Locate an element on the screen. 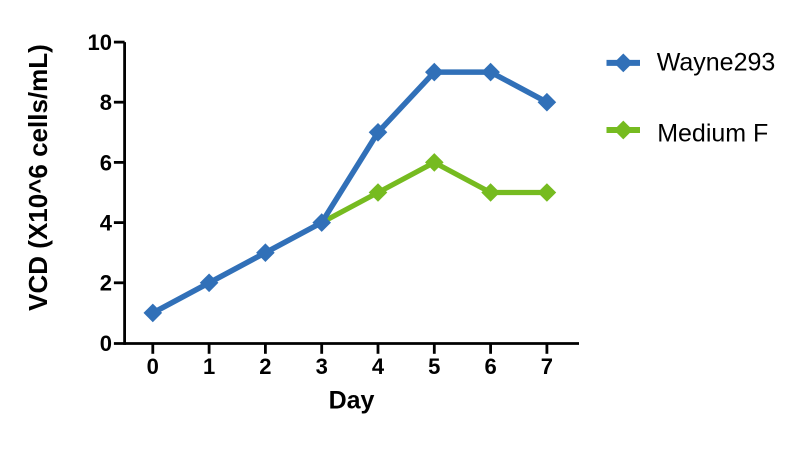 The width and height of the screenshot is (799, 465). svg-text: 10 is located at coordinates (100, 42).